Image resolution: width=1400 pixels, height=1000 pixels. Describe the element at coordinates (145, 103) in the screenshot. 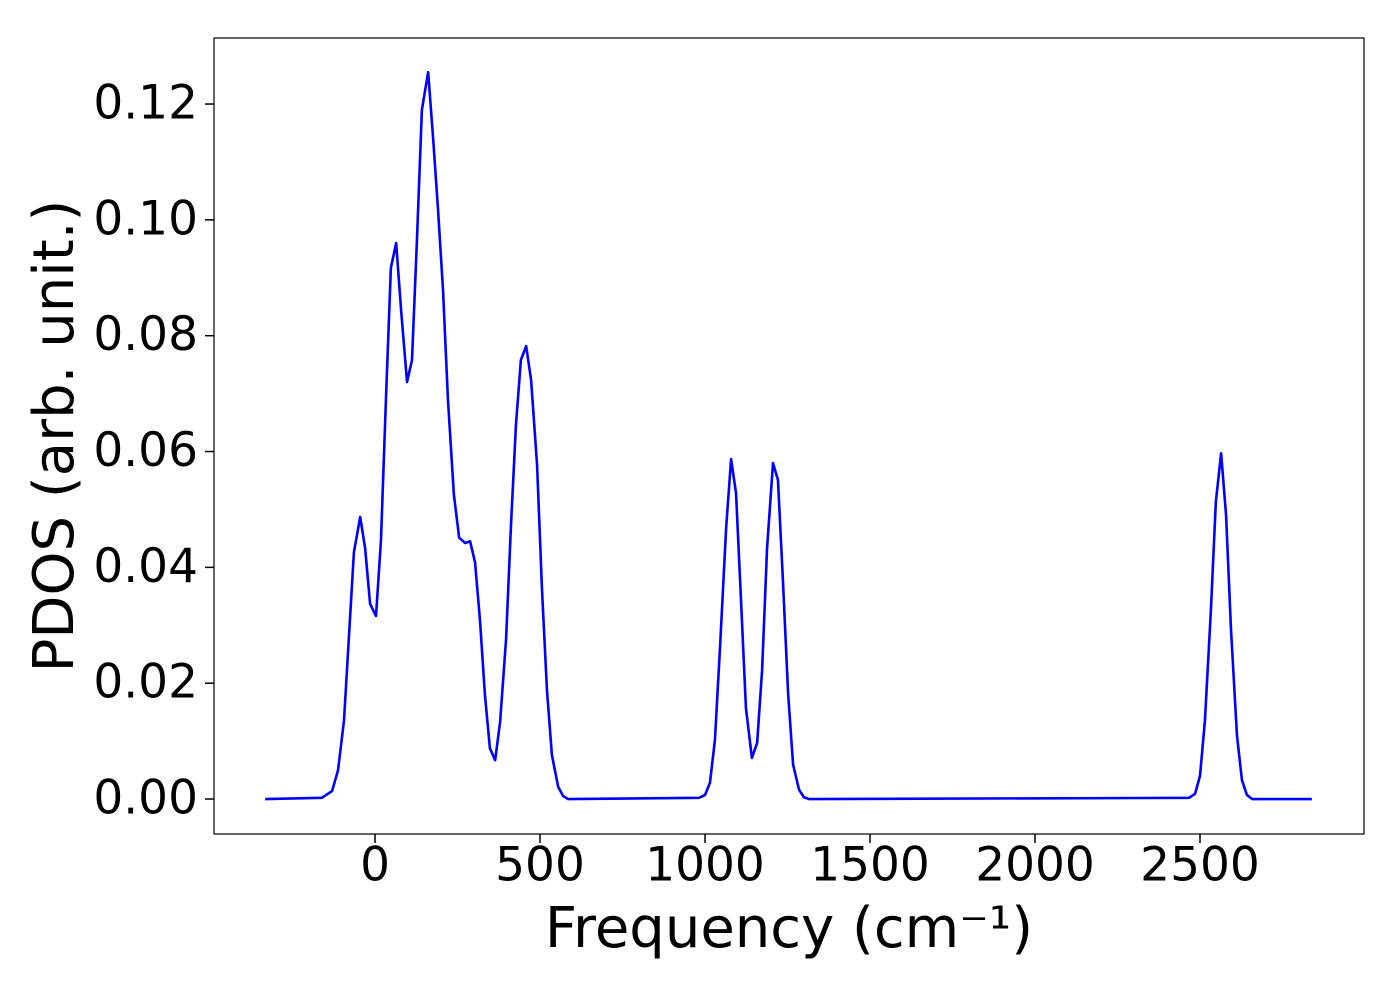

I see `y-tick-label: 0.12` at that location.